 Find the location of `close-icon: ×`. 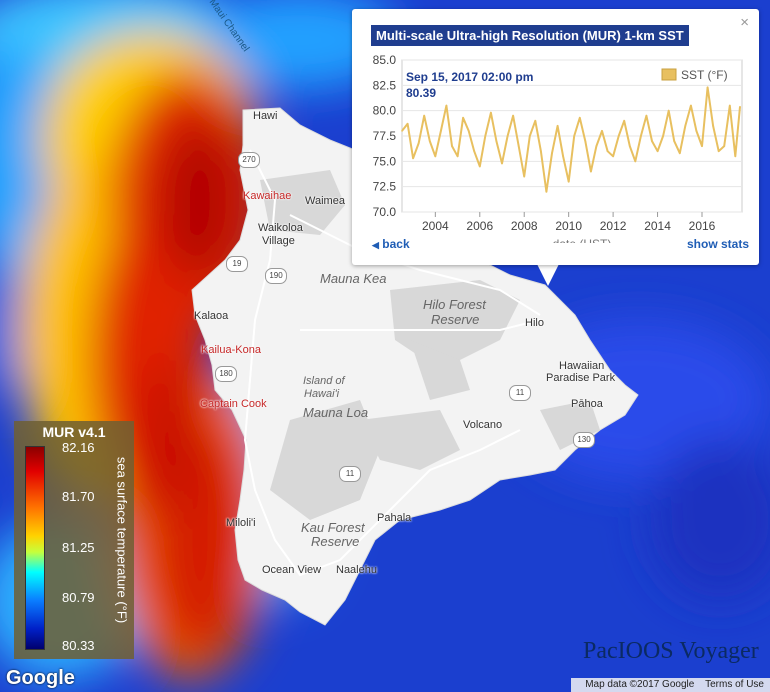

close-icon: × is located at coordinates (744, 22).